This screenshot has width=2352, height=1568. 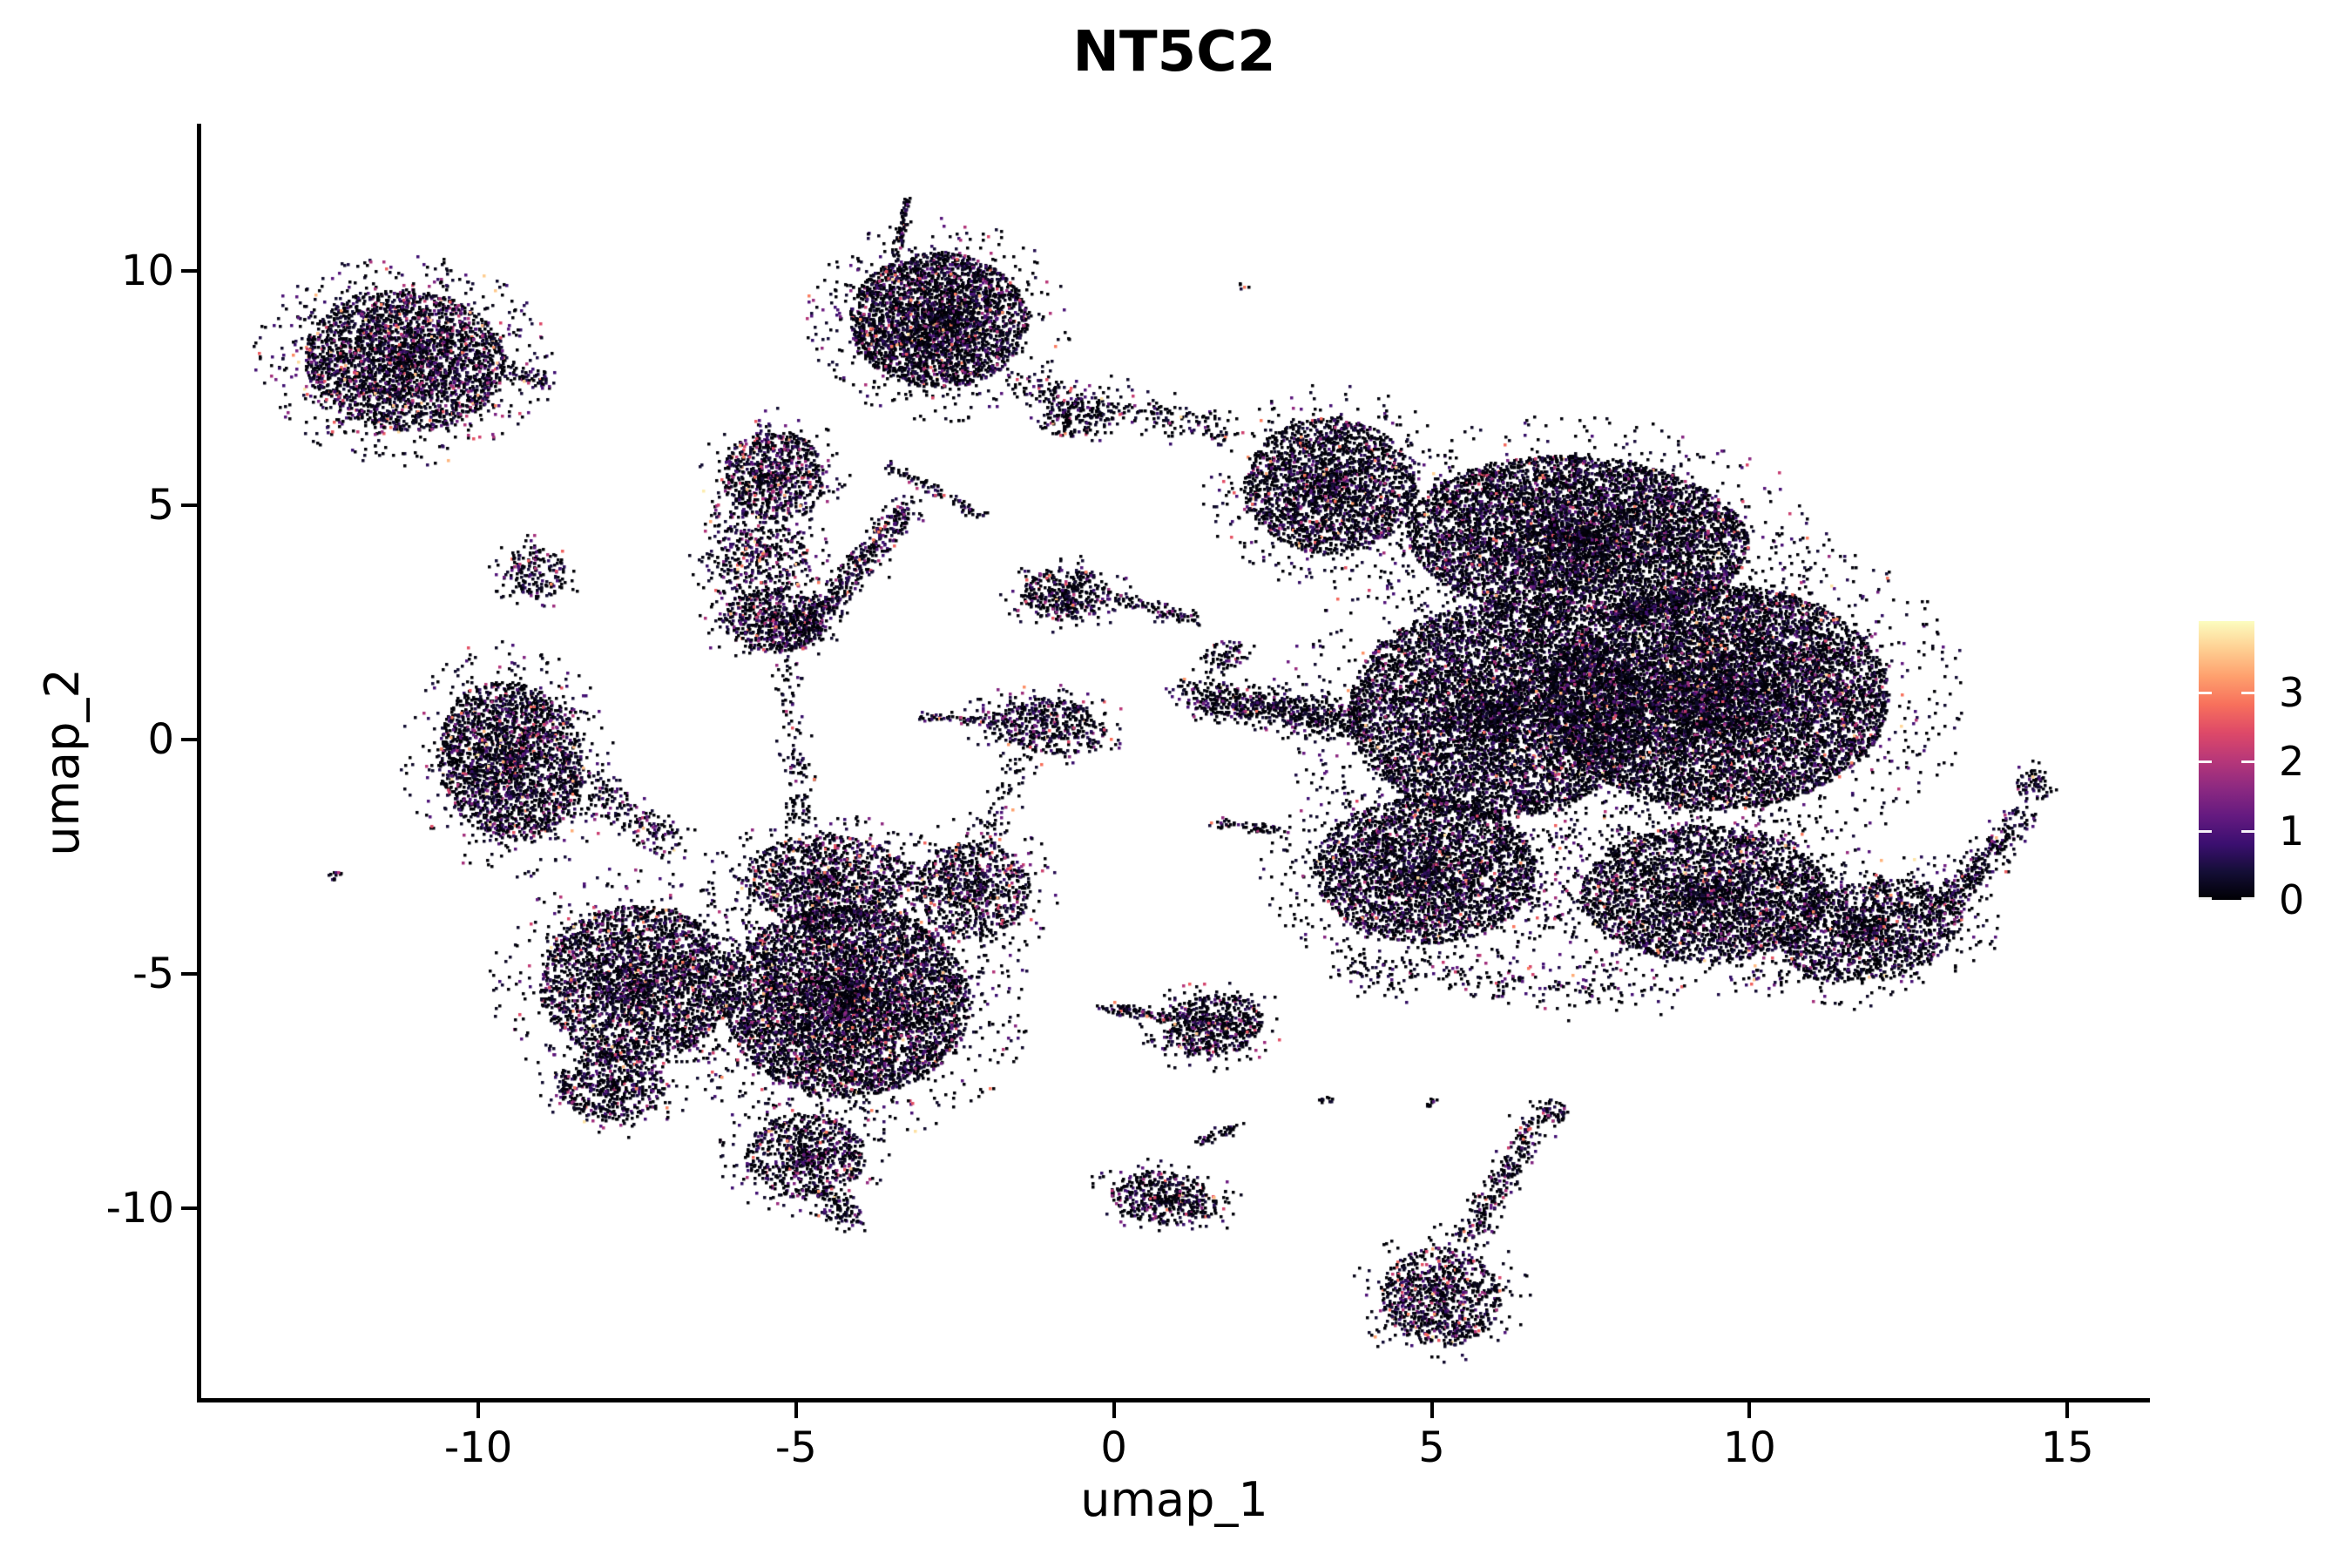 I want to click on colorbar-tick-label: 3, so click(x=2292, y=692).